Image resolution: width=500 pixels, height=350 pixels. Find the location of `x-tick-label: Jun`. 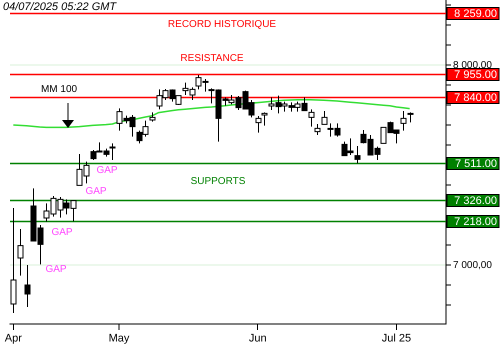

x-tick-label: Jun is located at coordinates (257, 338).